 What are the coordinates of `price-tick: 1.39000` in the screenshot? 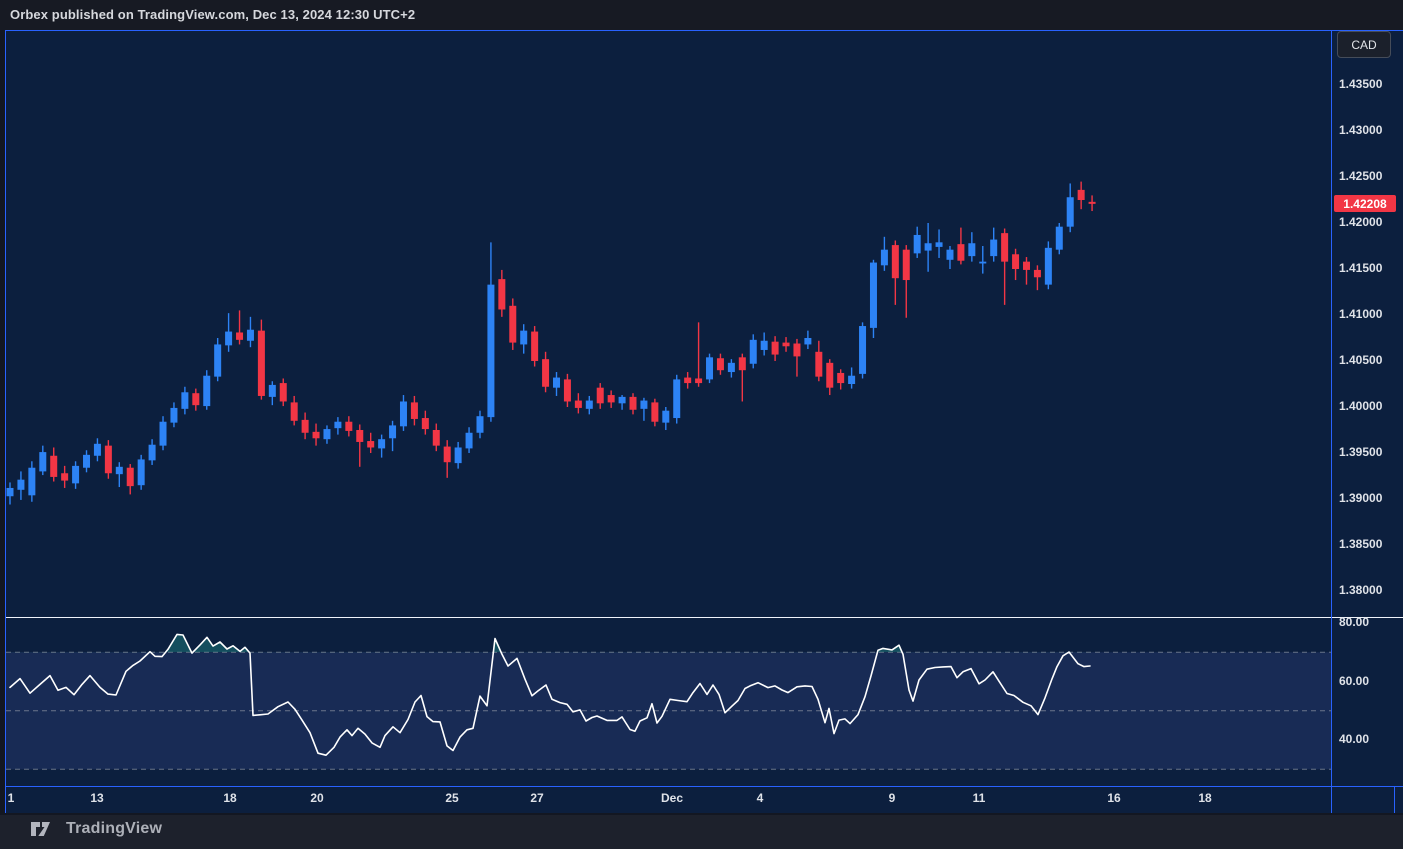 It's located at (1361, 498).